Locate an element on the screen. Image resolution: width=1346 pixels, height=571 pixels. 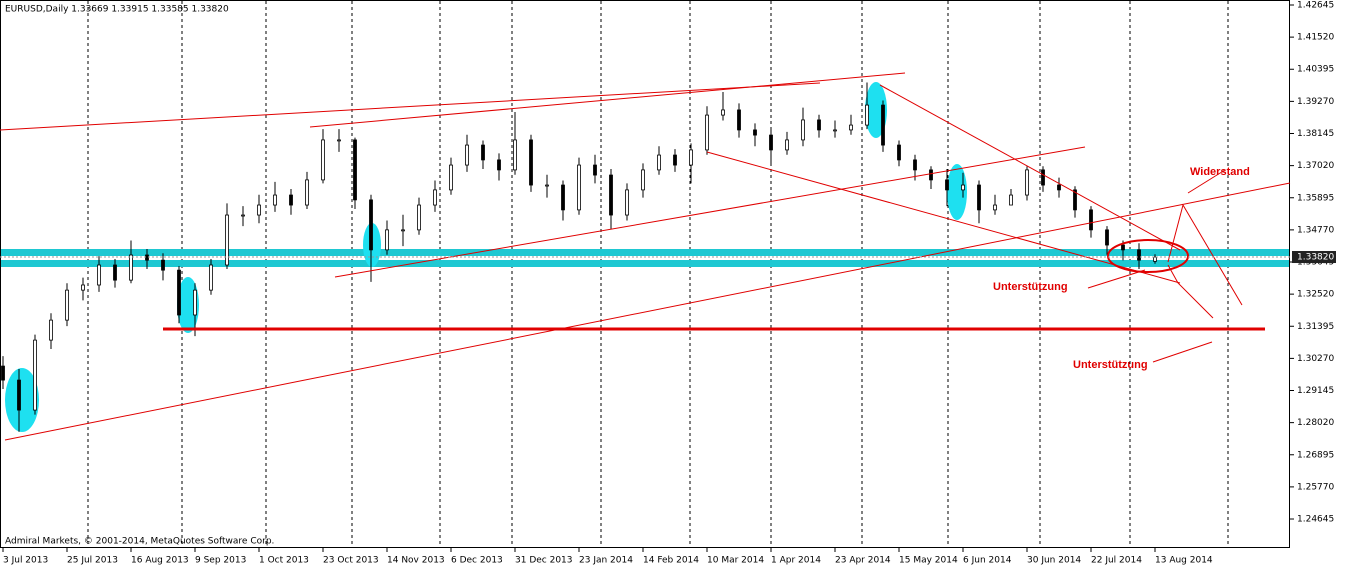
y-tick-label: 1.40395 is located at coordinates (1315, 70).